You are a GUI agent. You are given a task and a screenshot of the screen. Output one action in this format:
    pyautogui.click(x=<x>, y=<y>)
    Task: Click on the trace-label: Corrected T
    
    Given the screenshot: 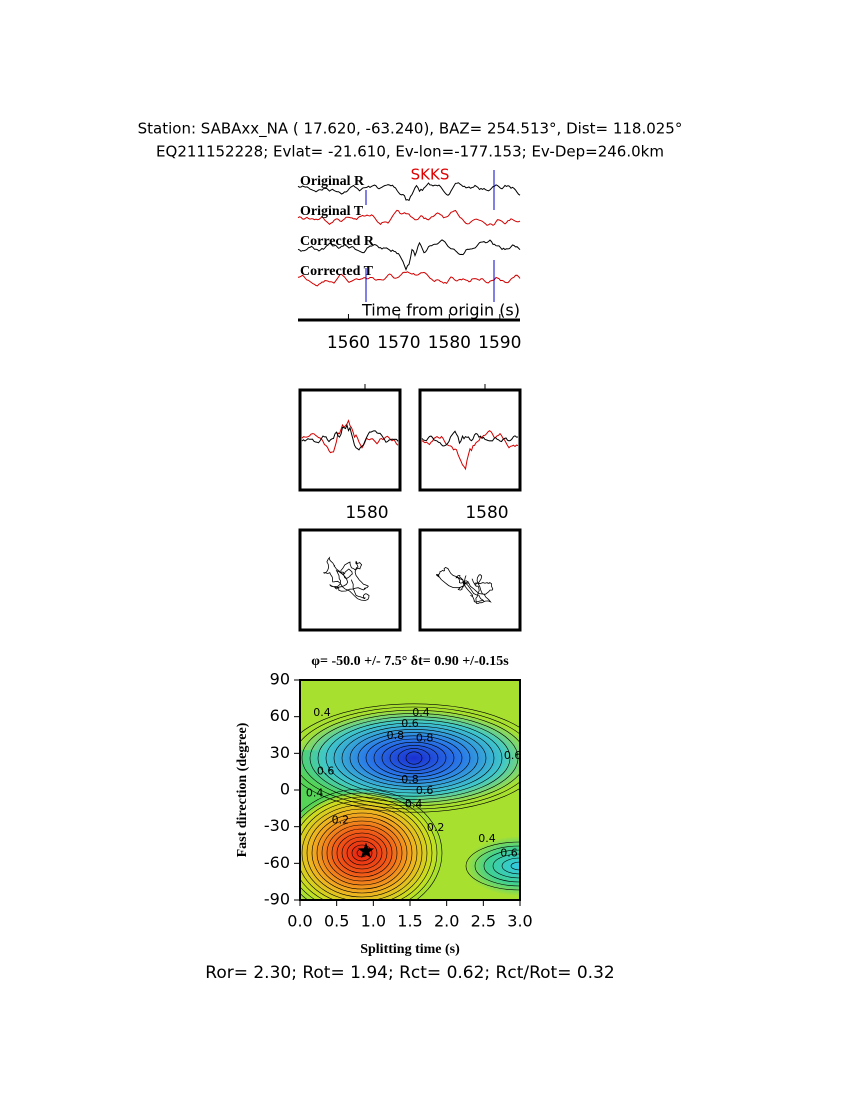 What is the action you would take?
    pyautogui.click(x=337, y=271)
    